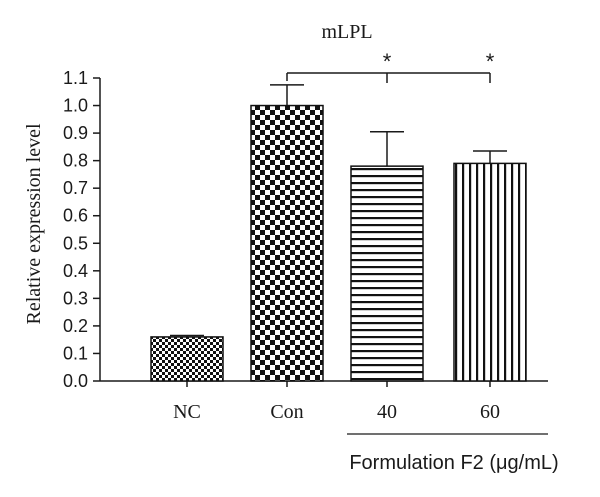 This screenshot has height=497, width=600. Describe the element at coordinates (75, 216) in the screenshot. I see `y-tick-label: 0.6` at that location.